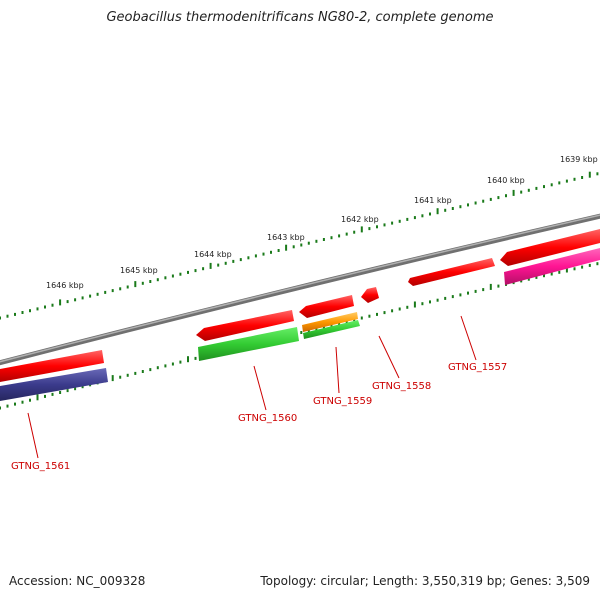 The width and height of the screenshot is (600, 600). I want to click on kbp-label: 1644 kbp, so click(213, 254).